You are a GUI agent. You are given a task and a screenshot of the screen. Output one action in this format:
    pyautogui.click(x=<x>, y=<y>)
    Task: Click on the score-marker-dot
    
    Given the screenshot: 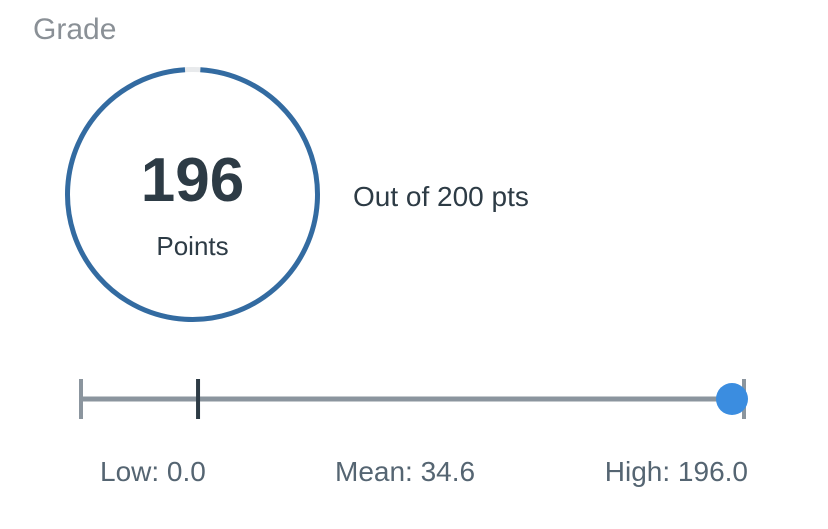 What is the action you would take?
    pyautogui.click(x=732, y=399)
    